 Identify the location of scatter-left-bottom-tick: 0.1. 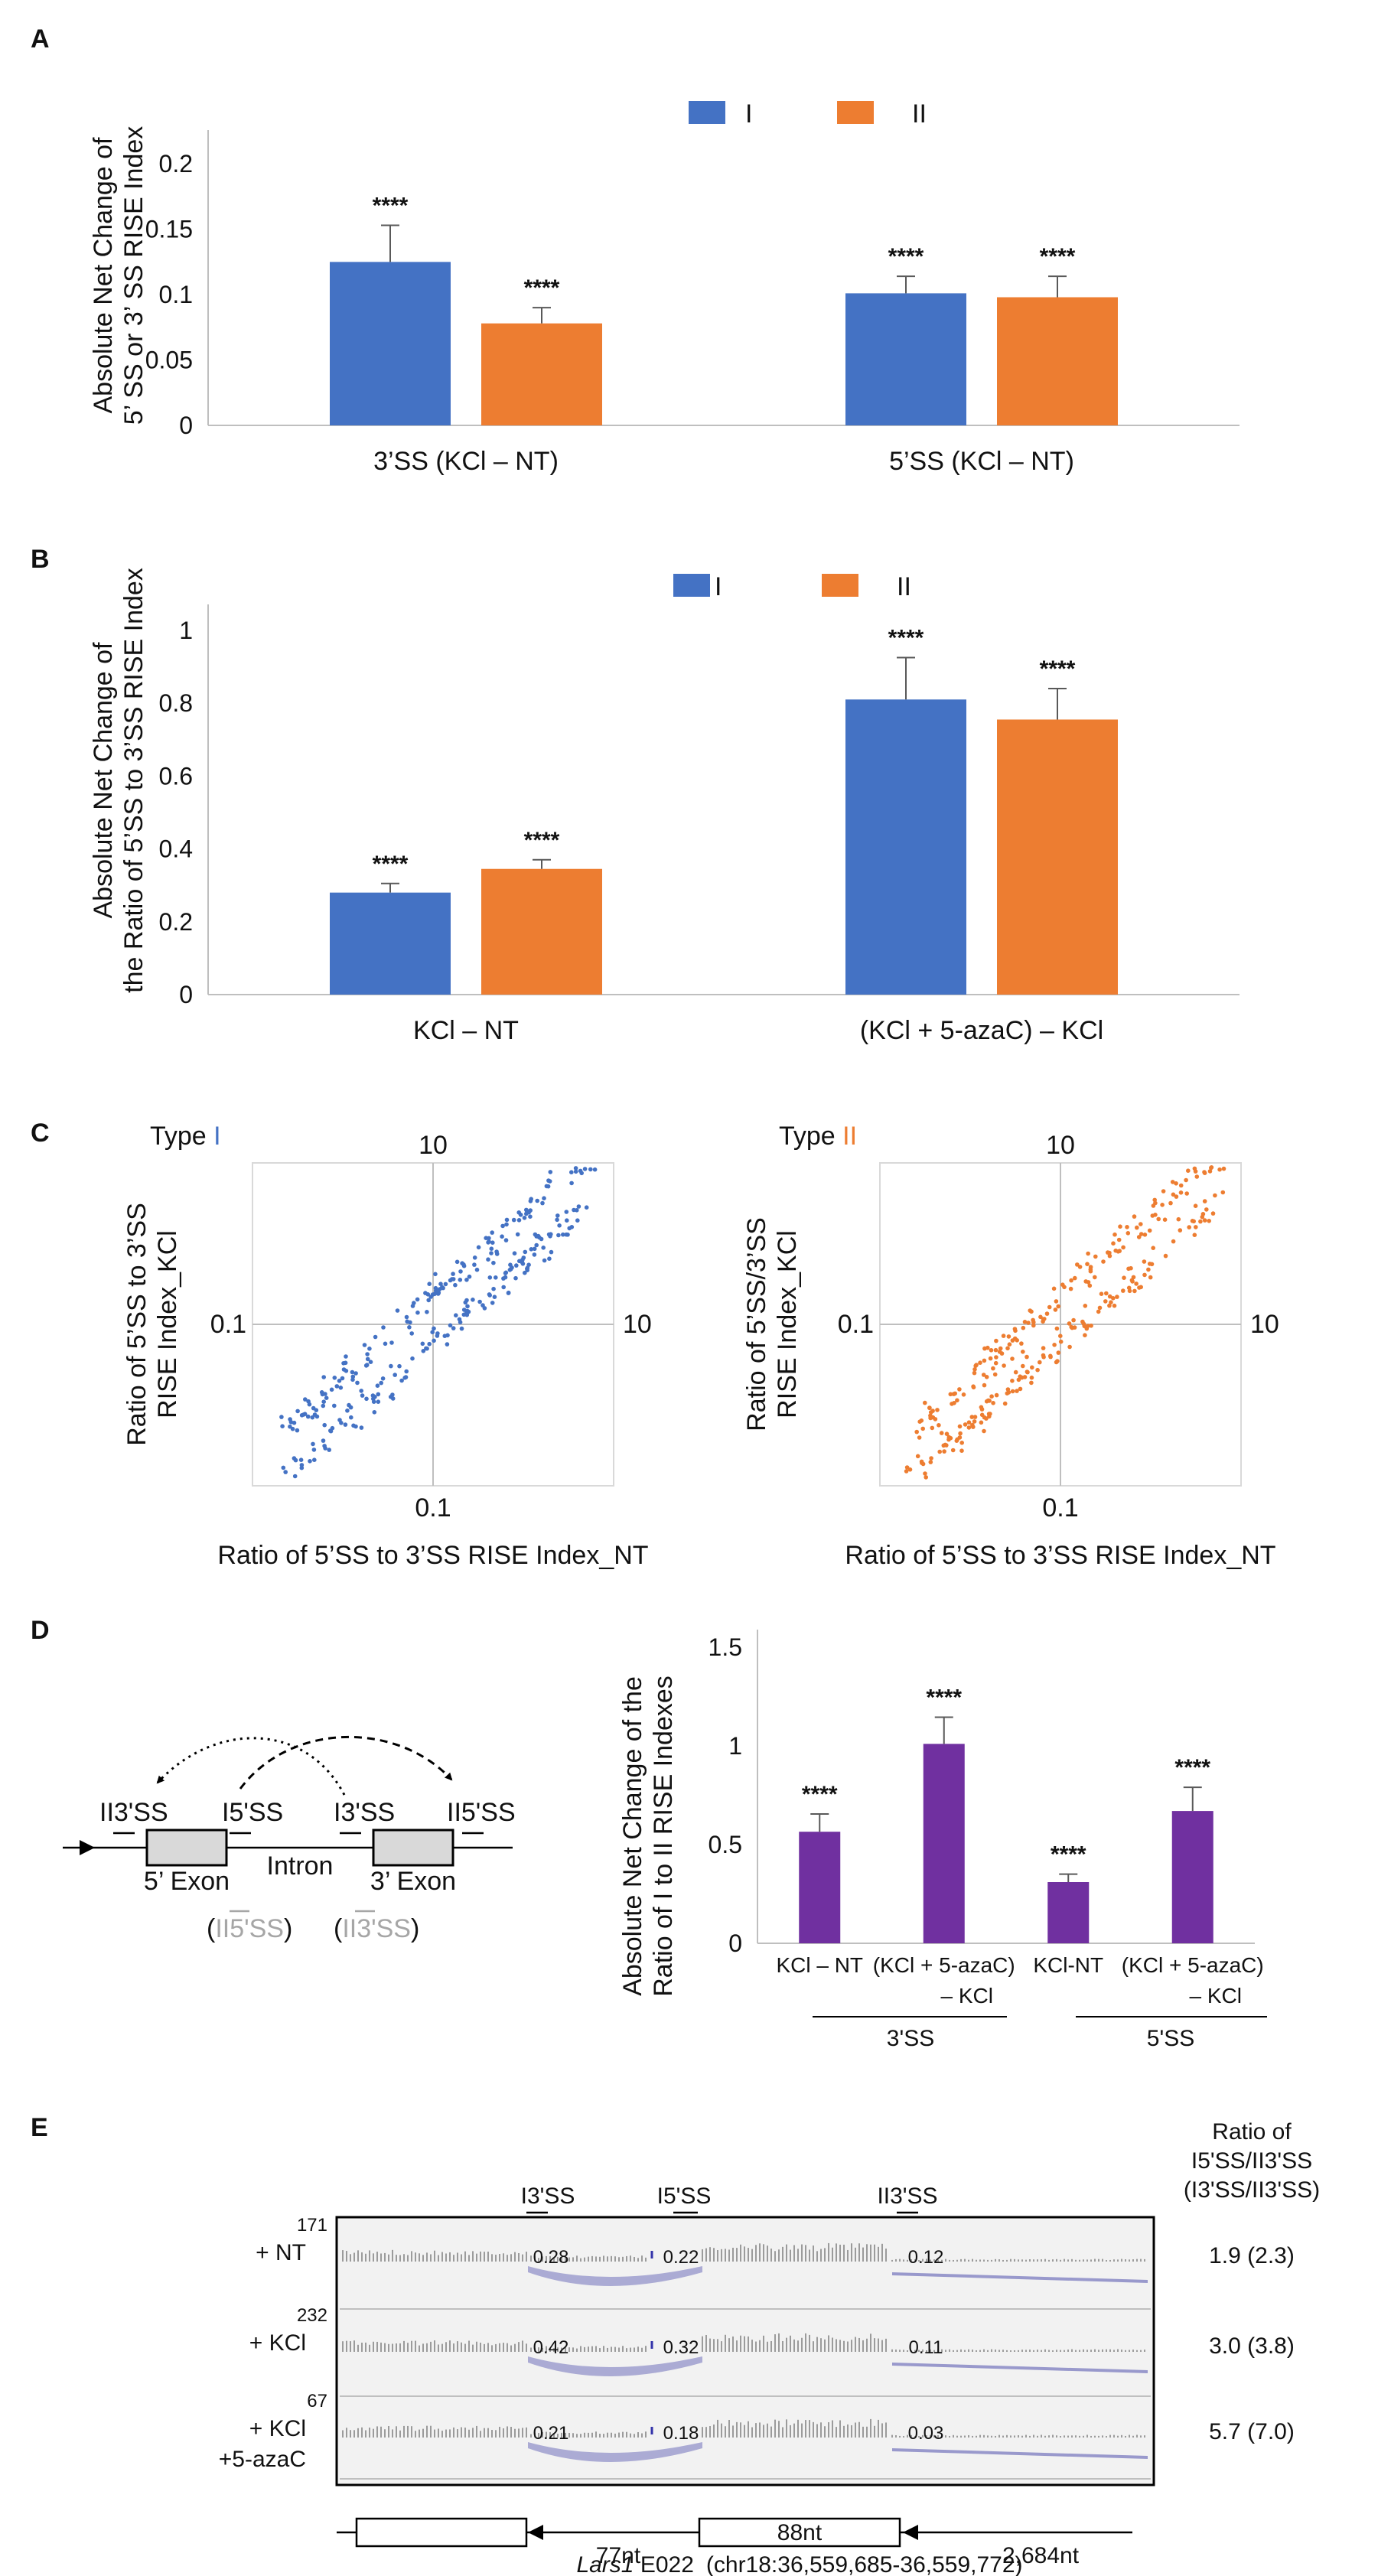
(433, 1508).